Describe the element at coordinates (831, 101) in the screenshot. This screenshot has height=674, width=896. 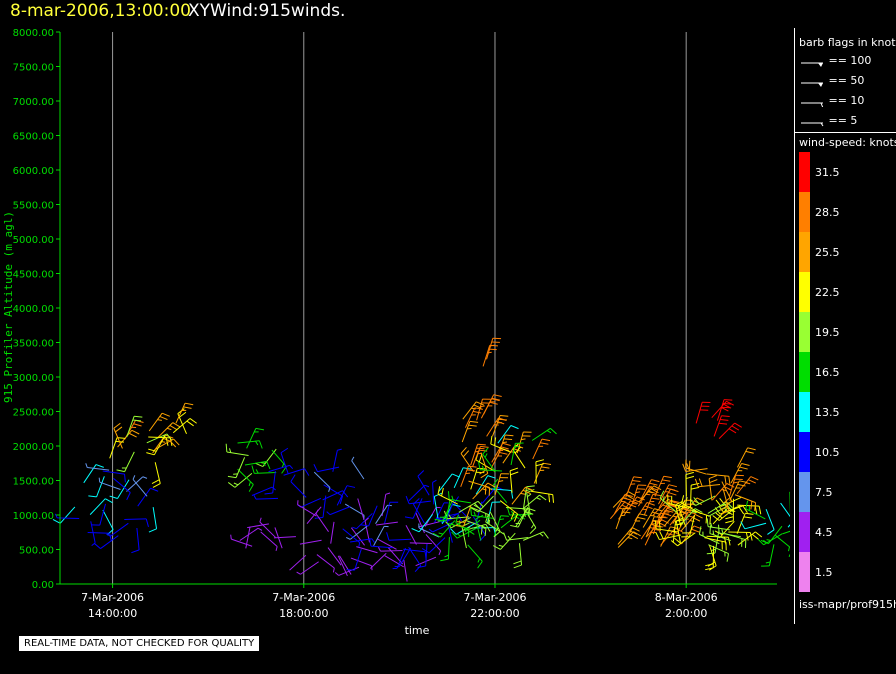
I see `barb-legend-row: == 10` at that location.